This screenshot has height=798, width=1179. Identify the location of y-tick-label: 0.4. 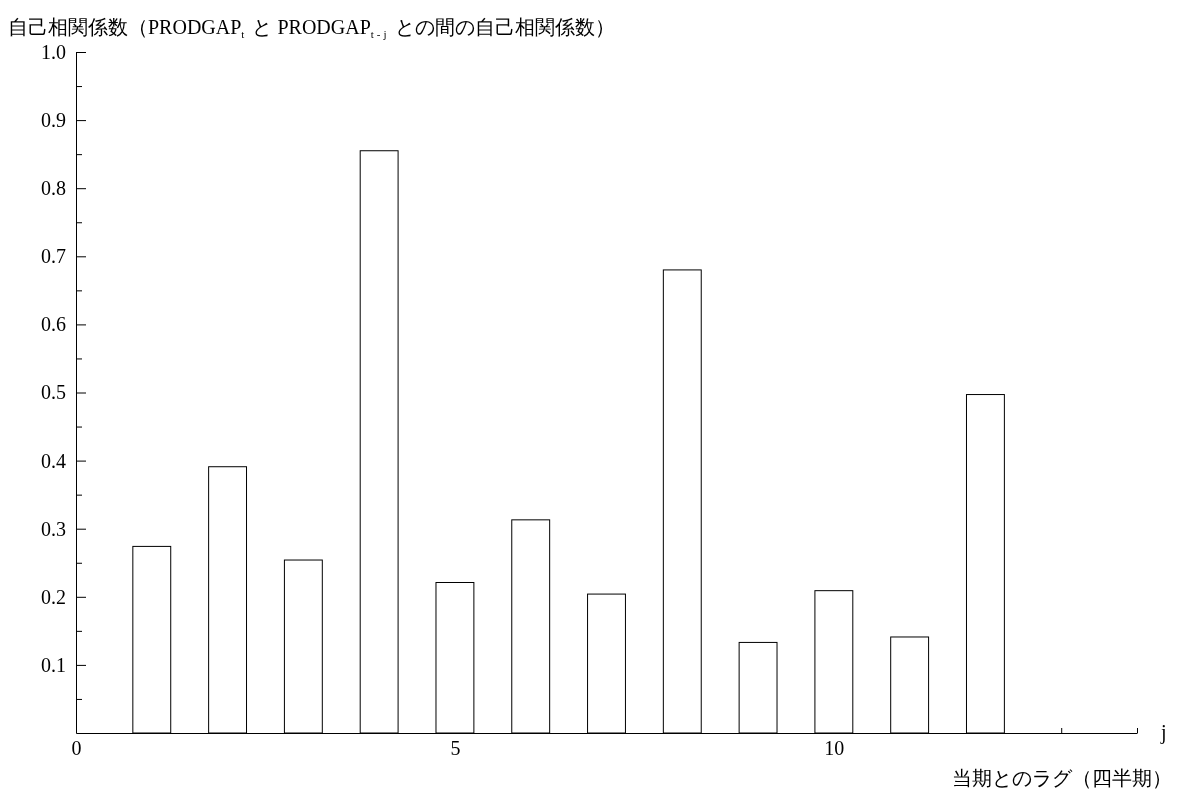
(53, 460).